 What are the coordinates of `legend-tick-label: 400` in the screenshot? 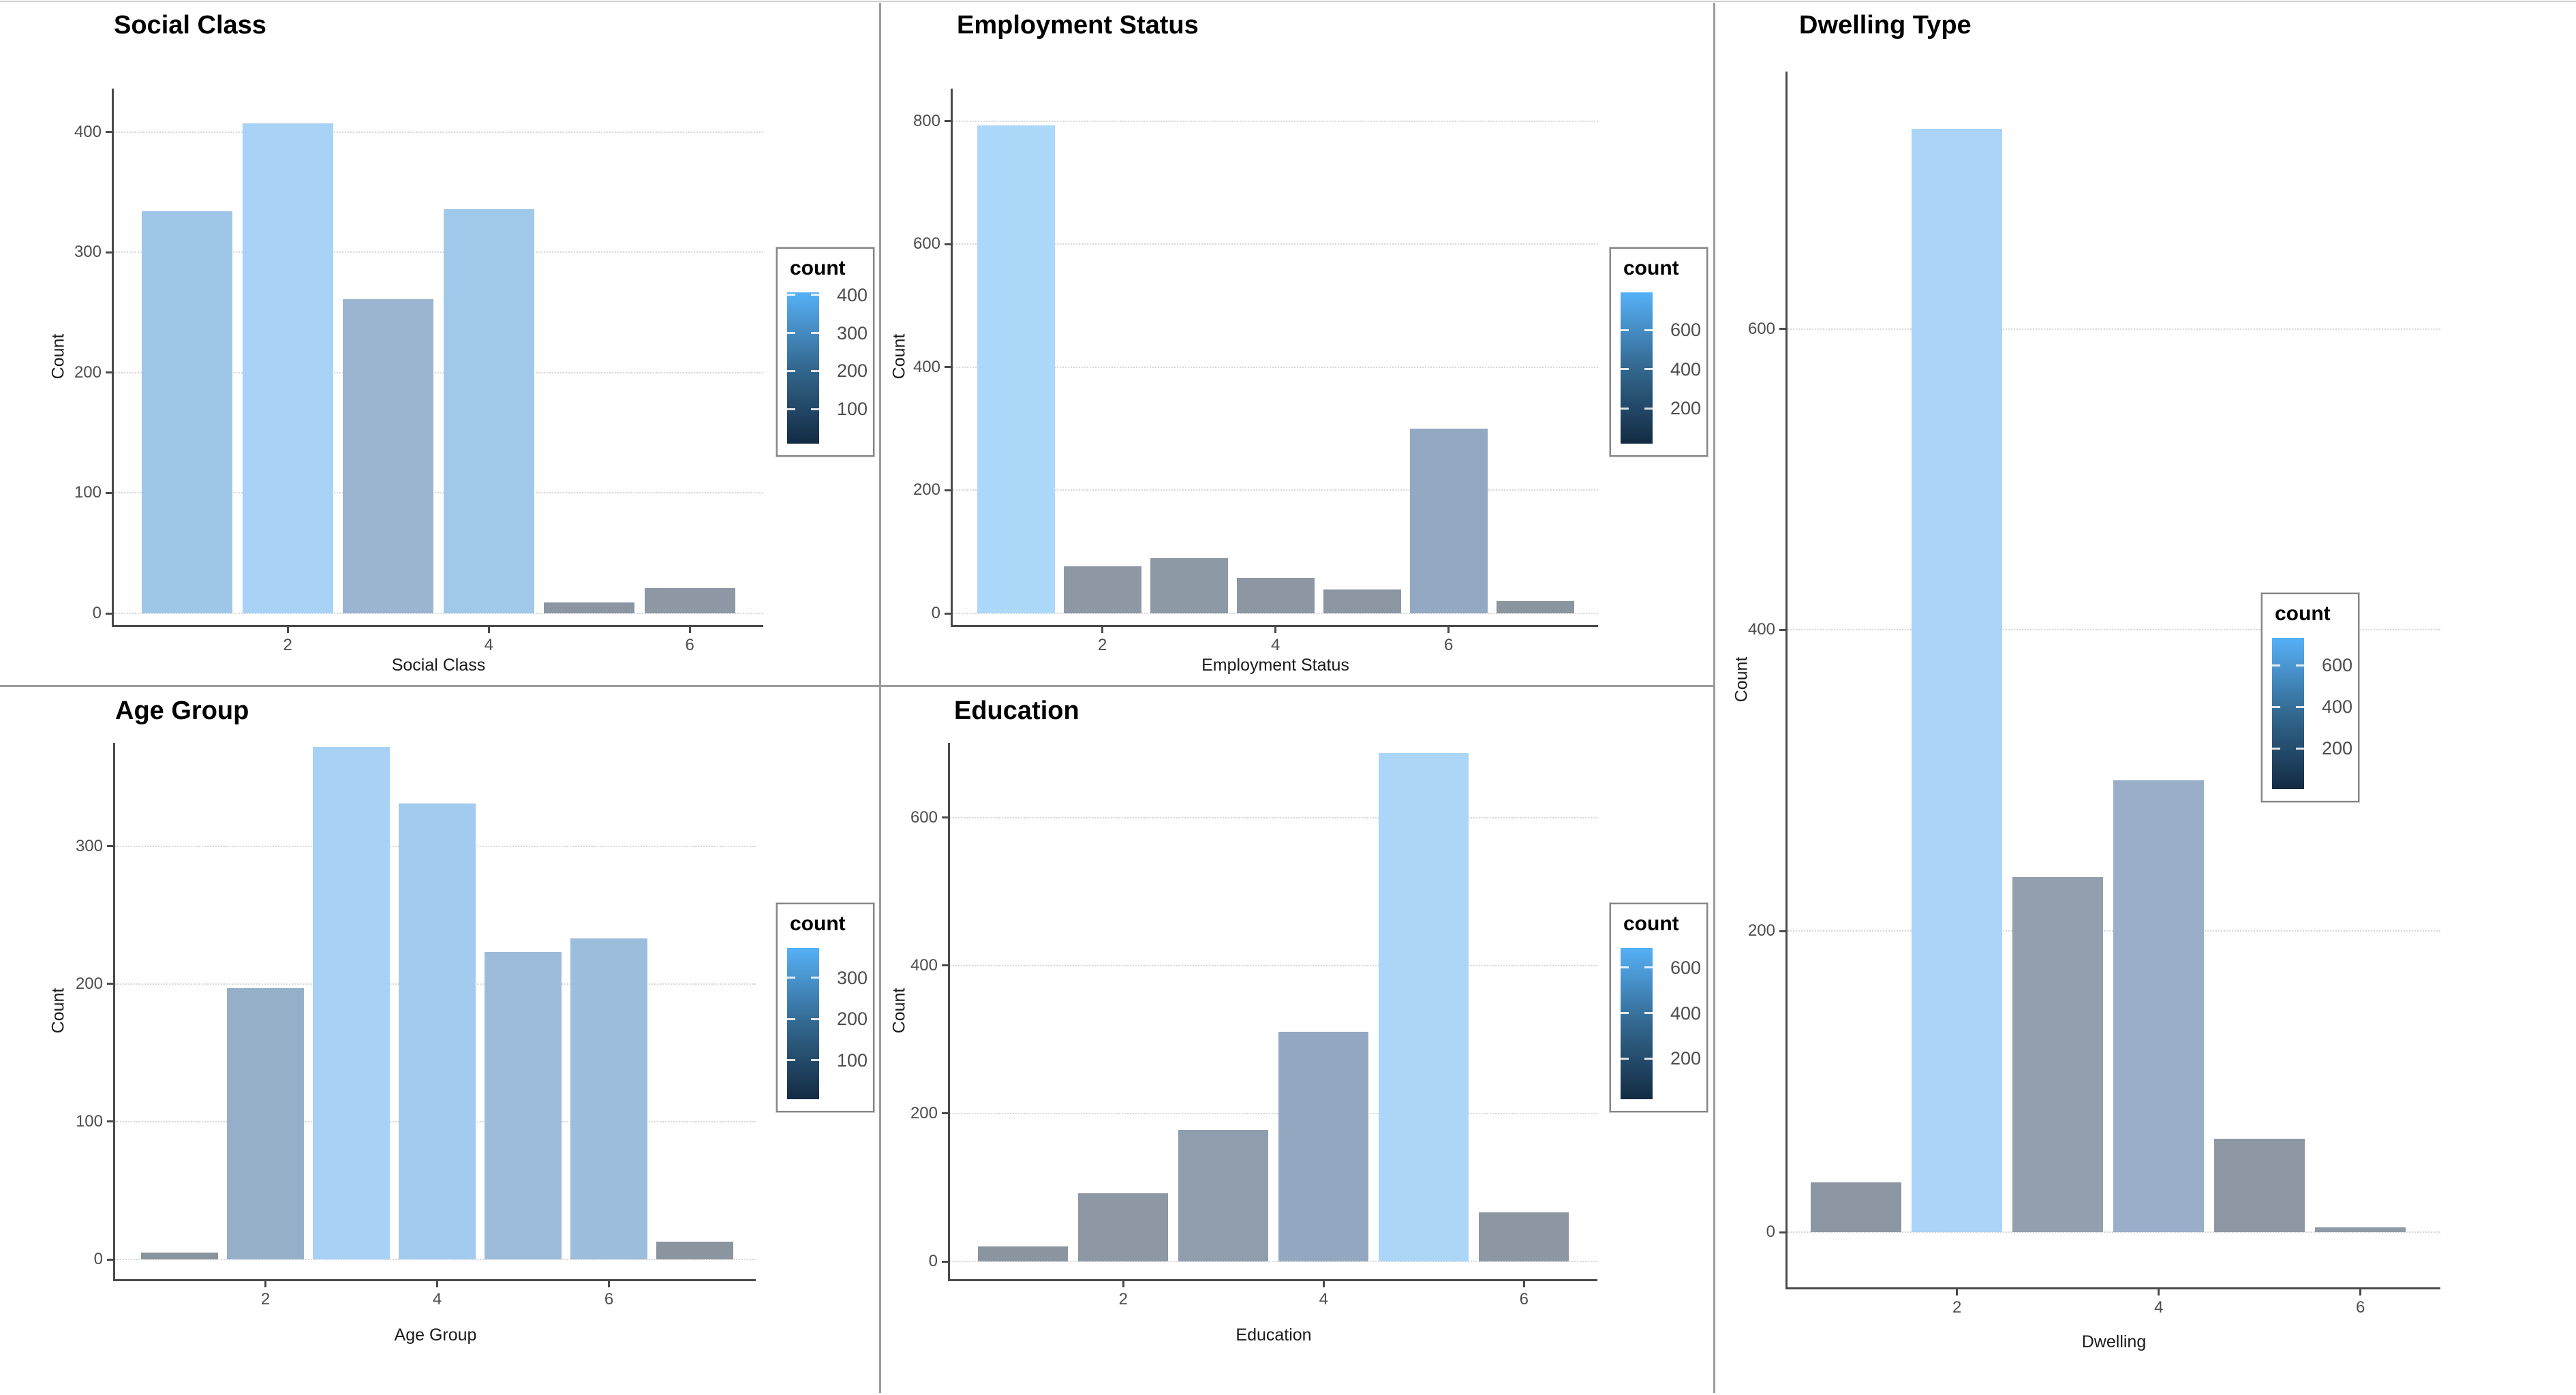 It's located at (1686, 369).